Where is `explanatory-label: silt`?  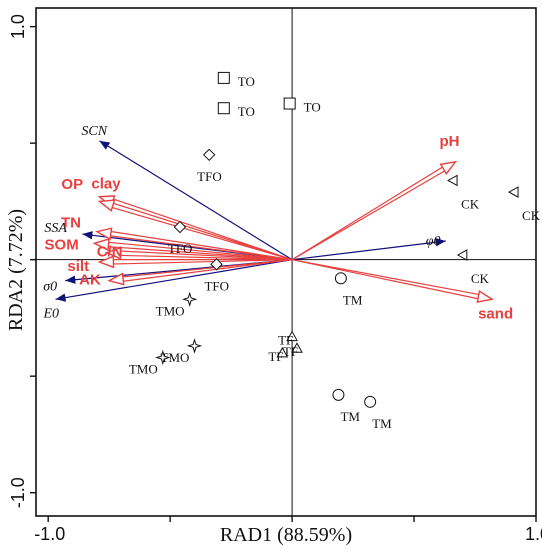
explanatory-label: silt is located at coordinates (78, 266).